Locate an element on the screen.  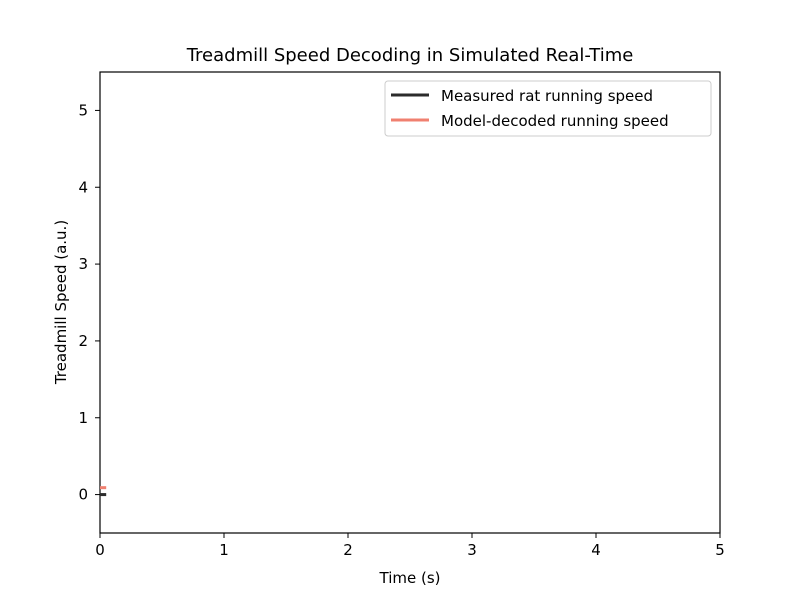
y-tick-label-1: 1 is located at coordinates (83, 418).